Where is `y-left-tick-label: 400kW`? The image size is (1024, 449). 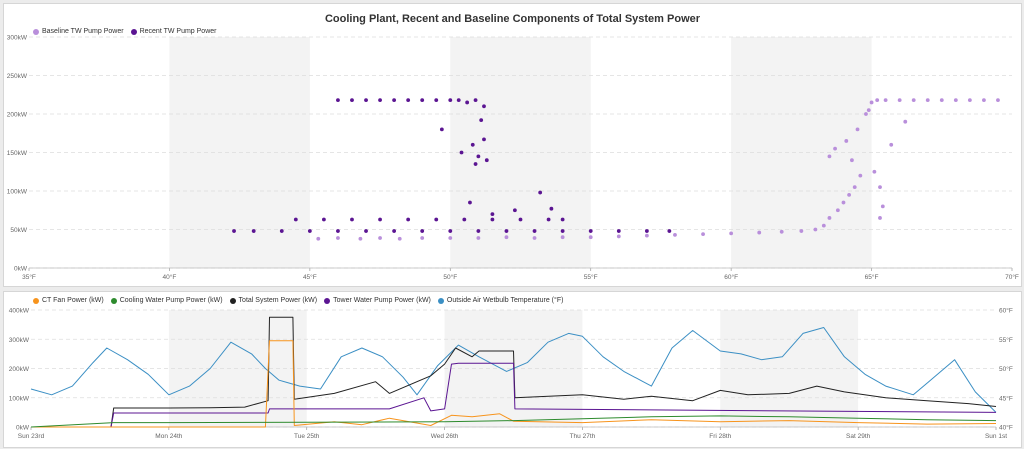 y-left-tick-label: 400kW is located at coordinates (19, 311).